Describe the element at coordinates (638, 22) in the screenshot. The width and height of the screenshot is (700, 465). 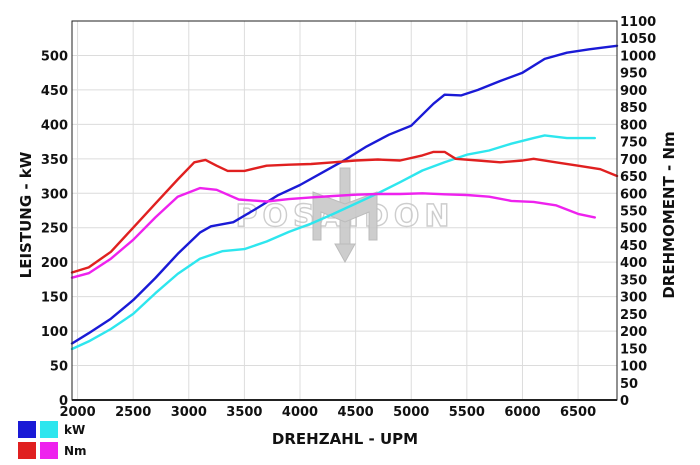
I see `y-tick-label-right: 1100` at that location.